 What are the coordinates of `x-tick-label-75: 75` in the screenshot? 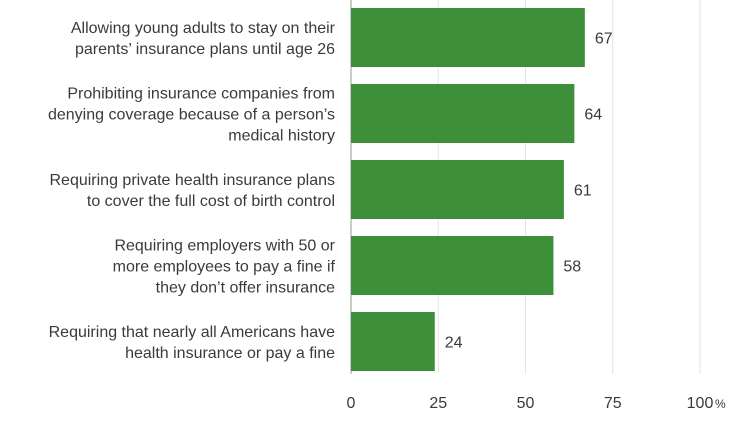 It's located at (613, 403).